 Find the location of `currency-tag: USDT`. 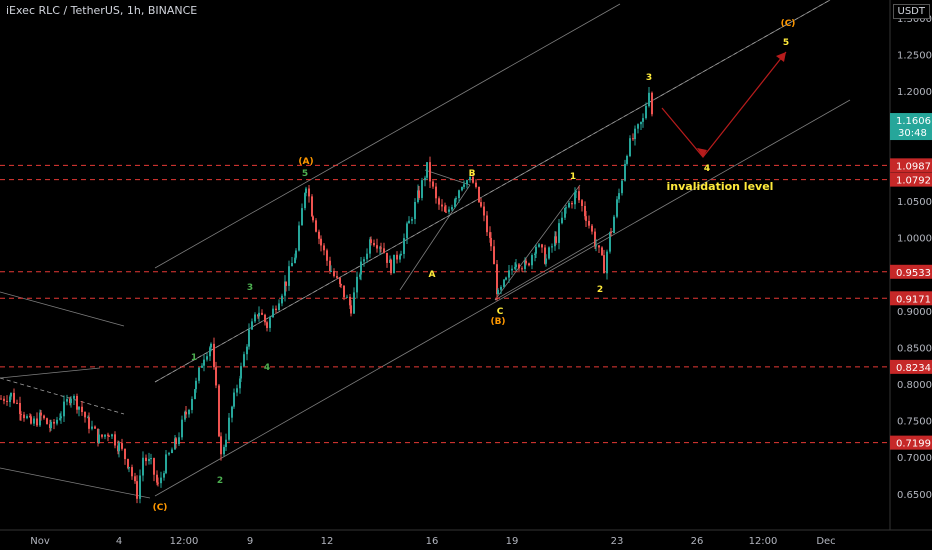

currency-tag: USDT is located at coordinates (911, 11).